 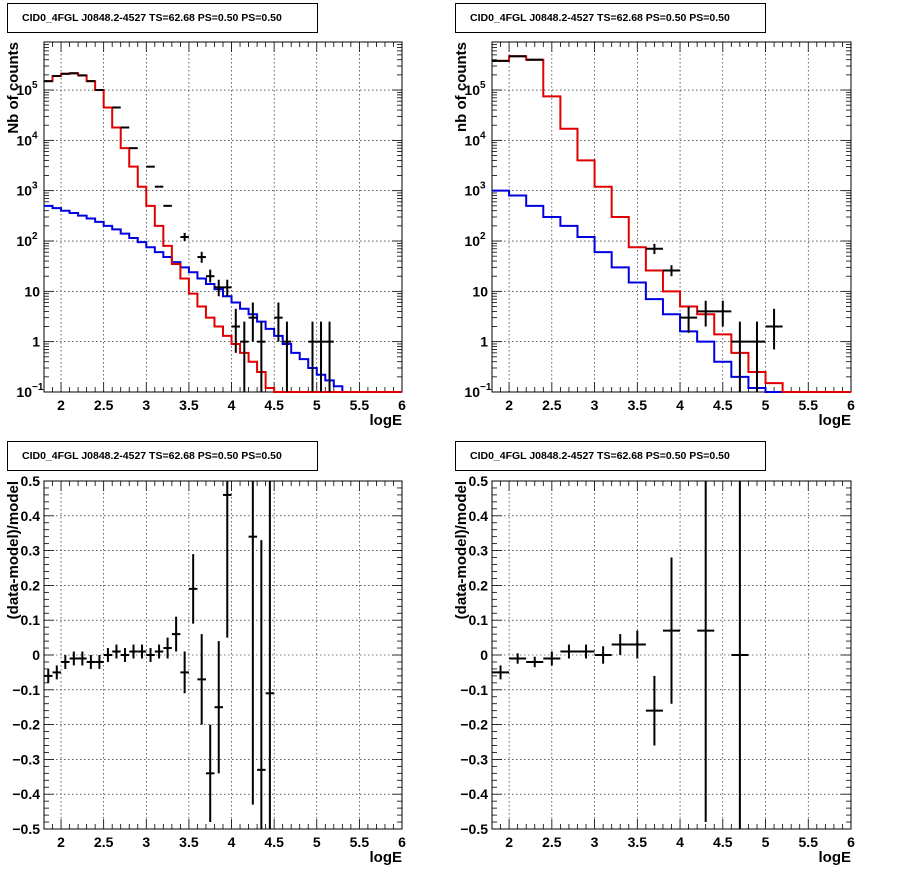 What do you see at coordinates (274, 842) in the screenshot?
I see `pad3-xtick-label: 4.5` at bounding box center [274, 842].